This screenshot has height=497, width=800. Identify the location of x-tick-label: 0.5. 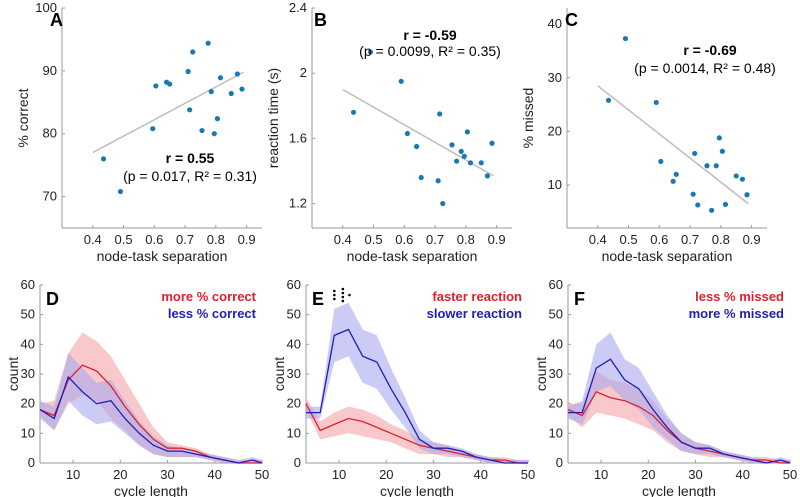
(628, 239).